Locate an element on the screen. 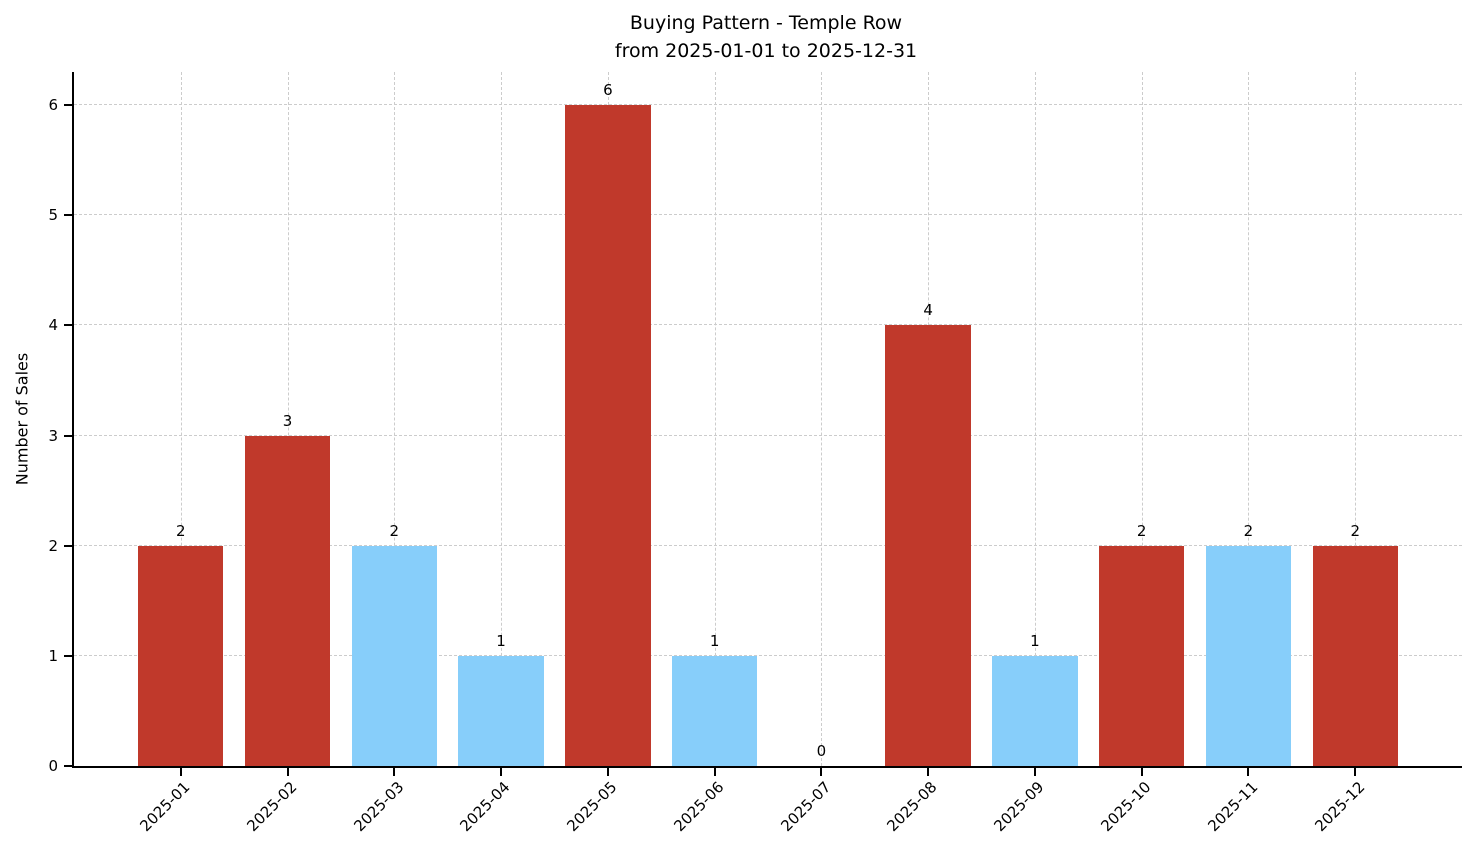 The image size is (1481, 863). y-tick-label: 6 is located at coordinates (53, 105).